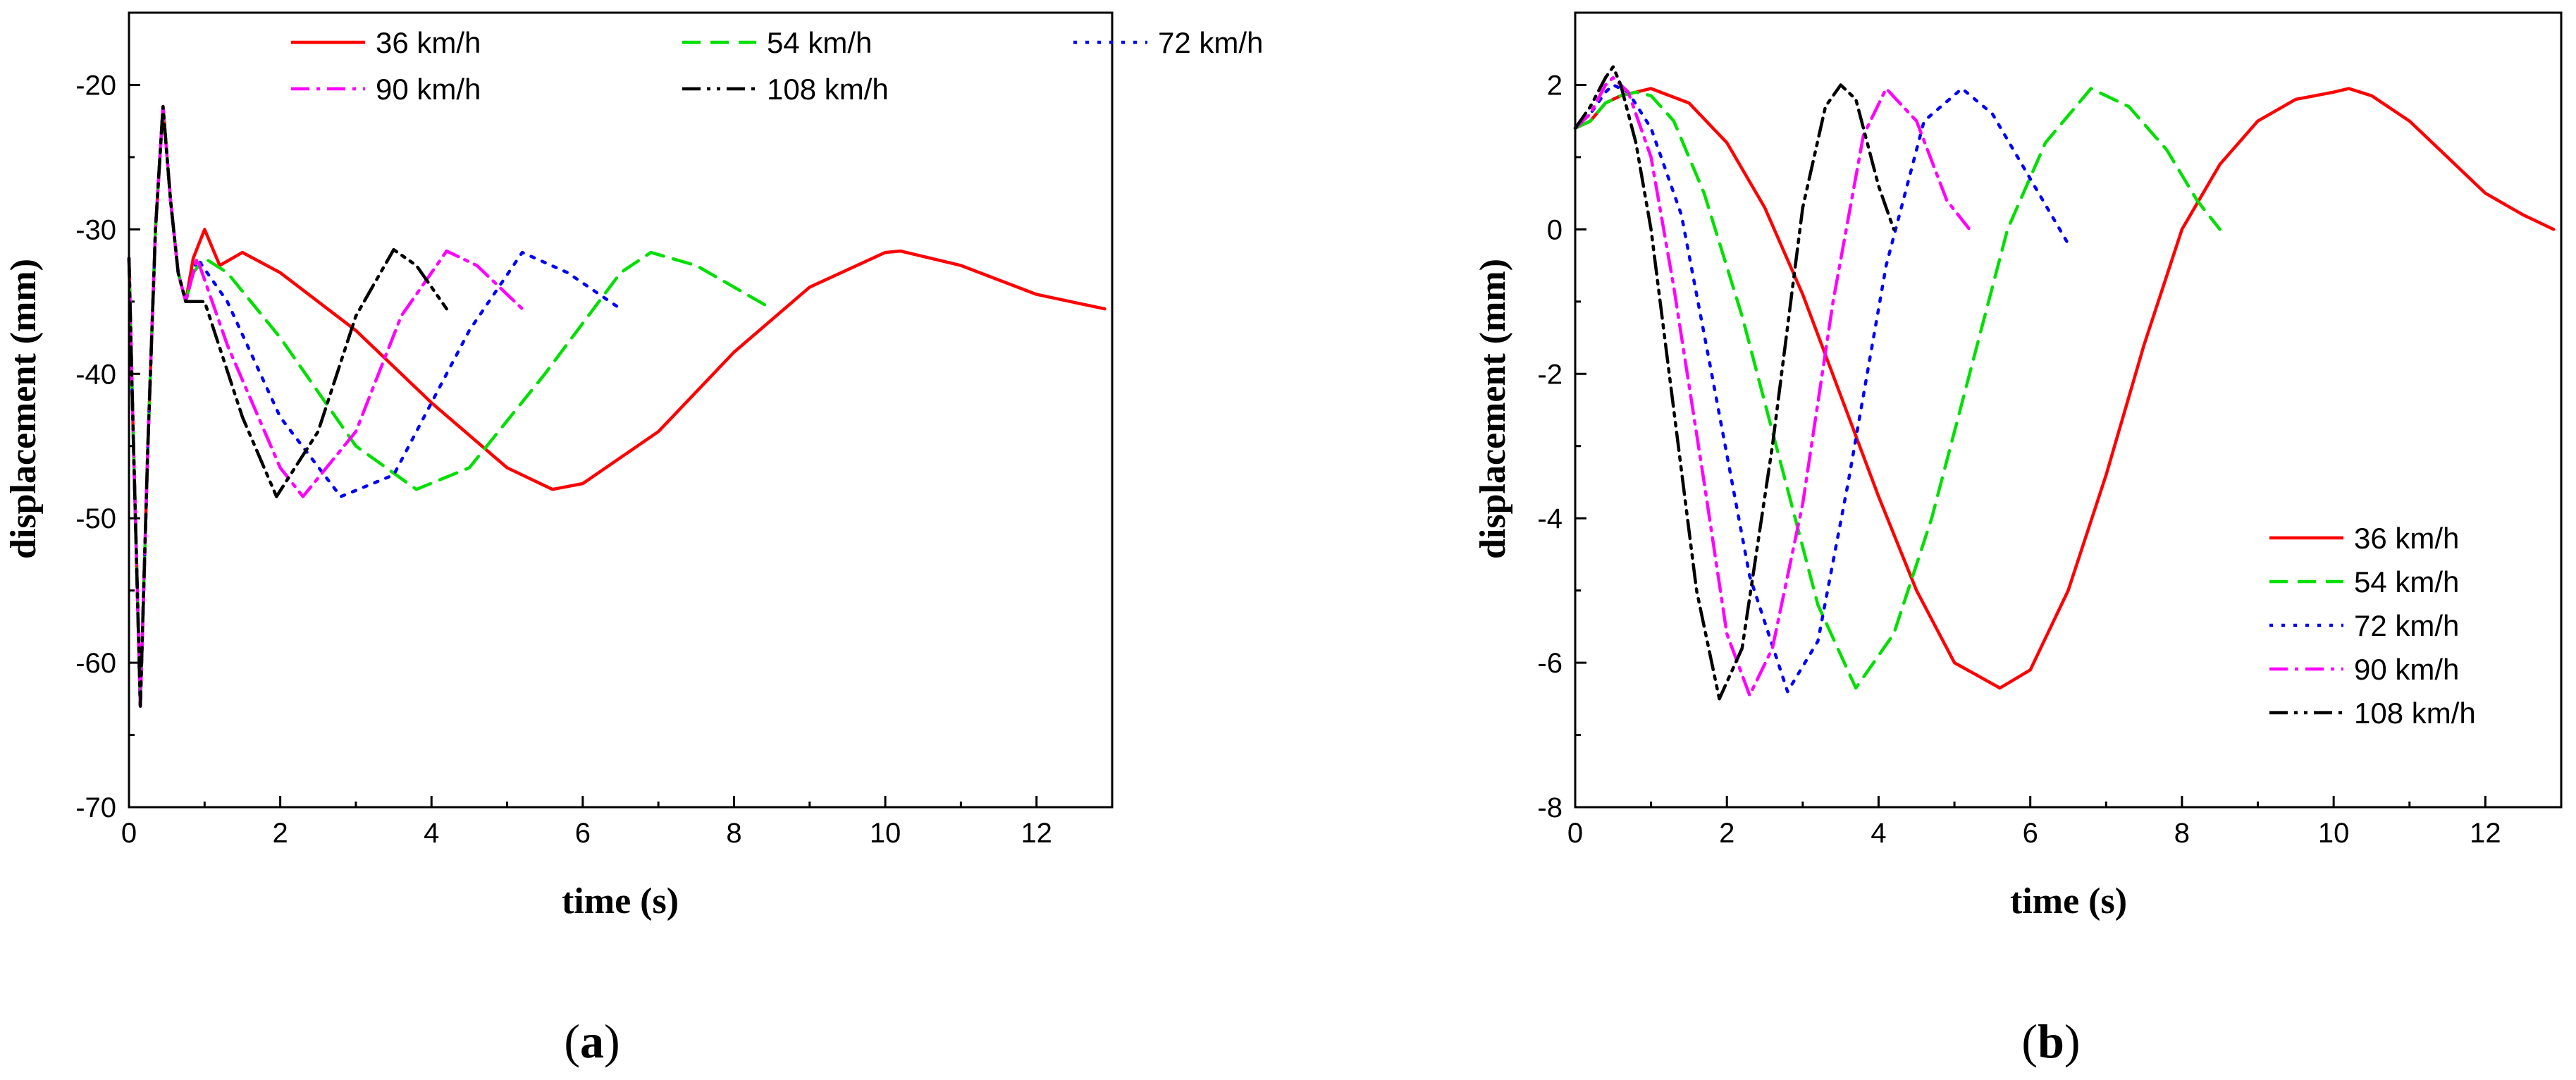 This screenshot has height=1080, width=2576. I want to click on y-tick-label: -30, so click(95, 229).